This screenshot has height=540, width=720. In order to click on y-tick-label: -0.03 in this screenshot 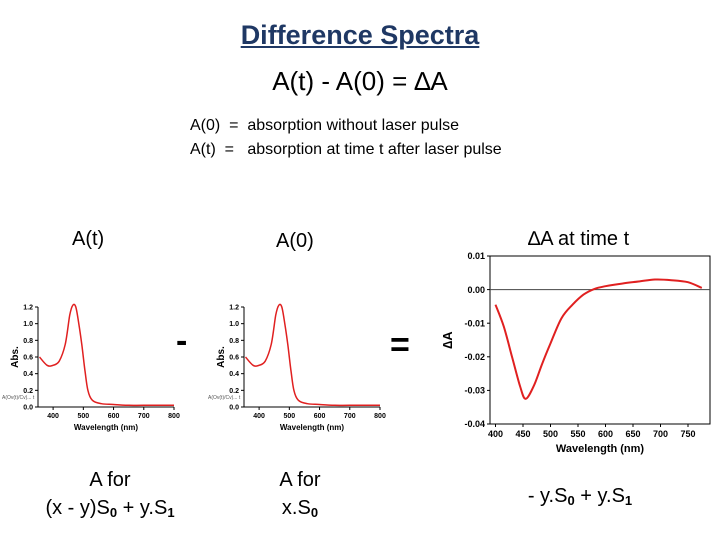, I will do `click(474, 391)`.